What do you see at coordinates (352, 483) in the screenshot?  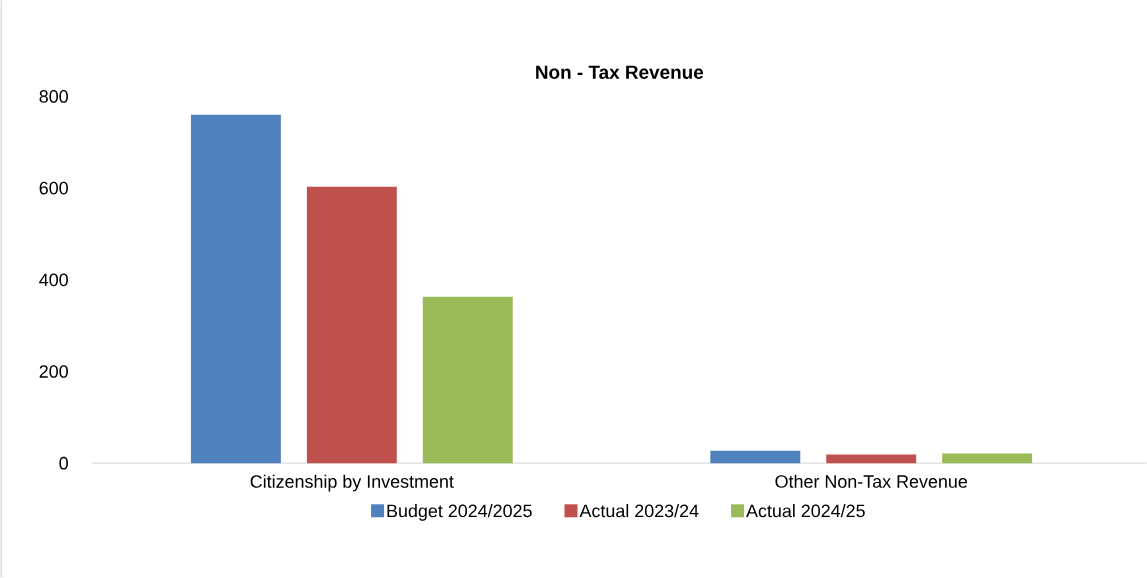 I see `x-tick-label: Citizenship by Investment` at bounding box center [352, 483].